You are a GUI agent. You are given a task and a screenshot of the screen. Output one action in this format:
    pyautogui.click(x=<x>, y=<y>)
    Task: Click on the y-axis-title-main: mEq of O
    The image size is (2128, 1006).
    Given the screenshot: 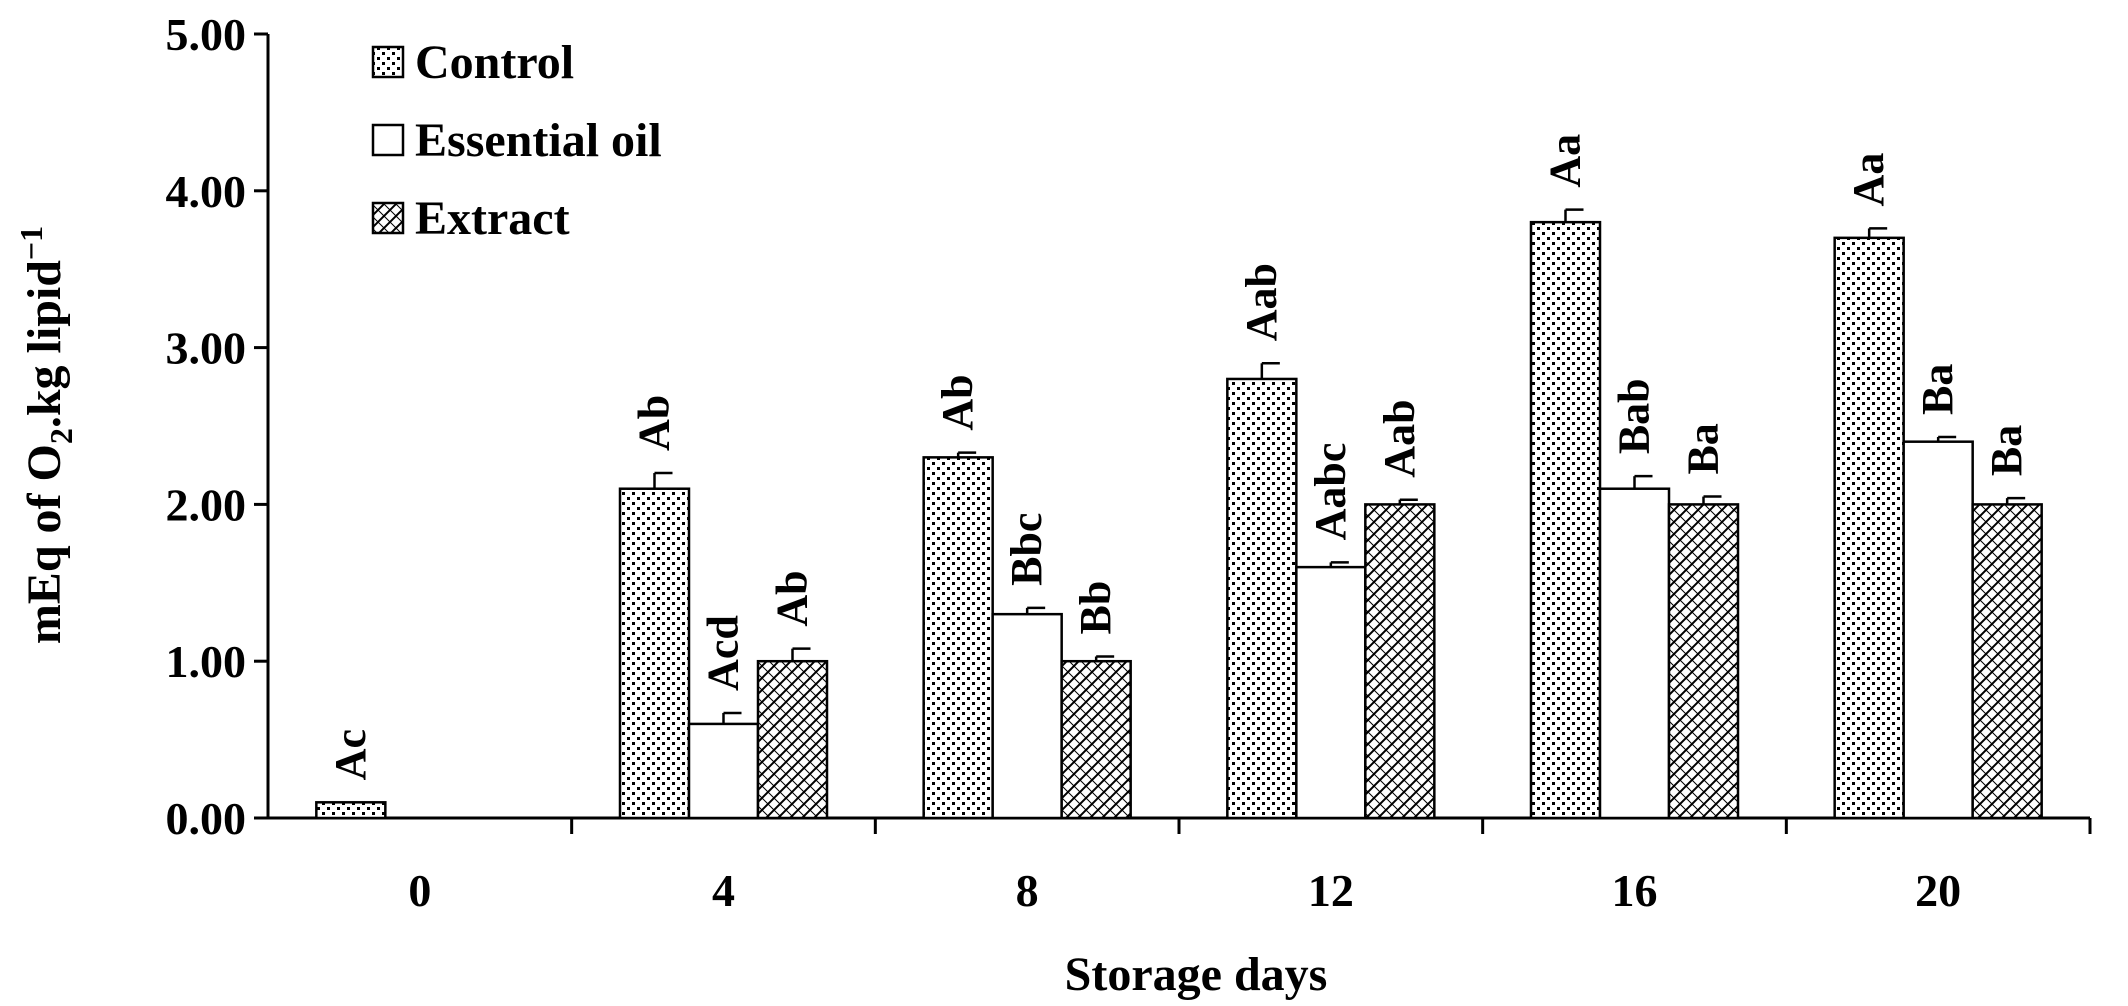 What is the action you would take?
    pyautogui.click(x=44, y=544)
    